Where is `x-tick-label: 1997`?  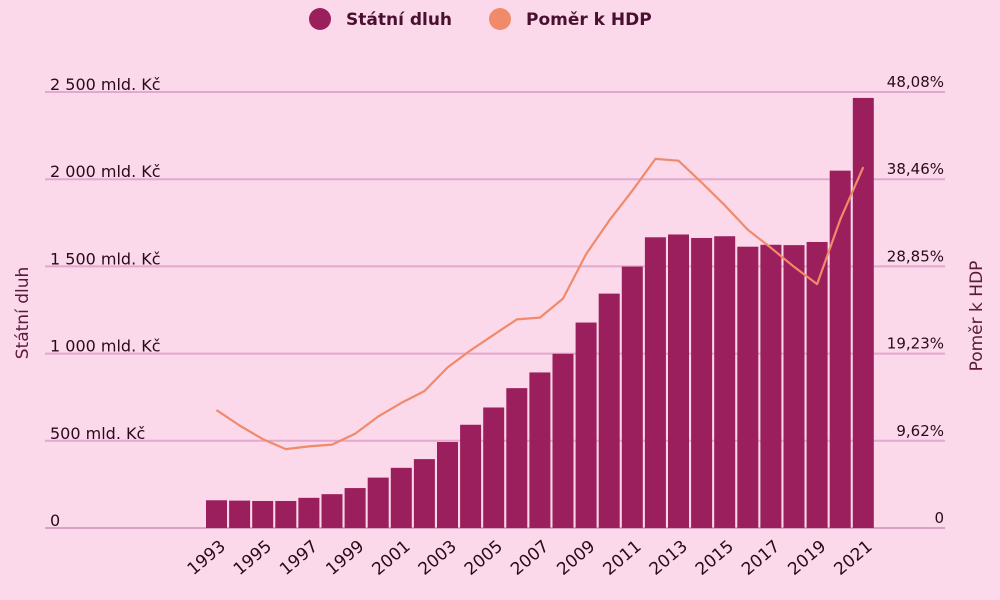
x-tick-label: 1997 is located at coordinates (299, 558).